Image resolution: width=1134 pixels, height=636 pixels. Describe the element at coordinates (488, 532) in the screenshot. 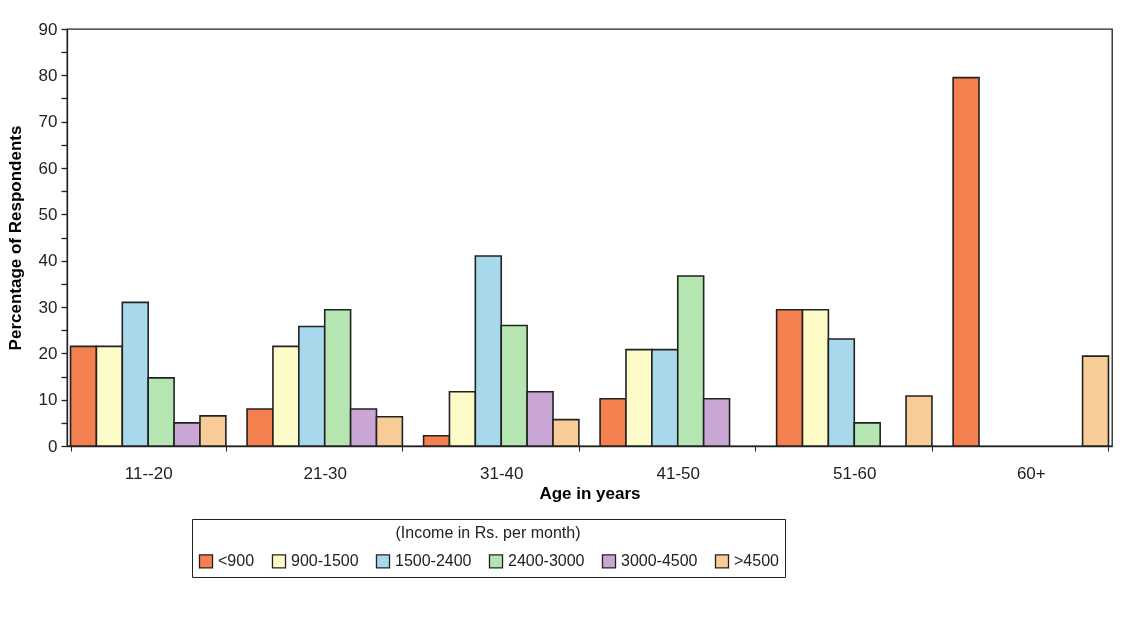

I see `legend-title: (Income in Rs. per month)` at that location.